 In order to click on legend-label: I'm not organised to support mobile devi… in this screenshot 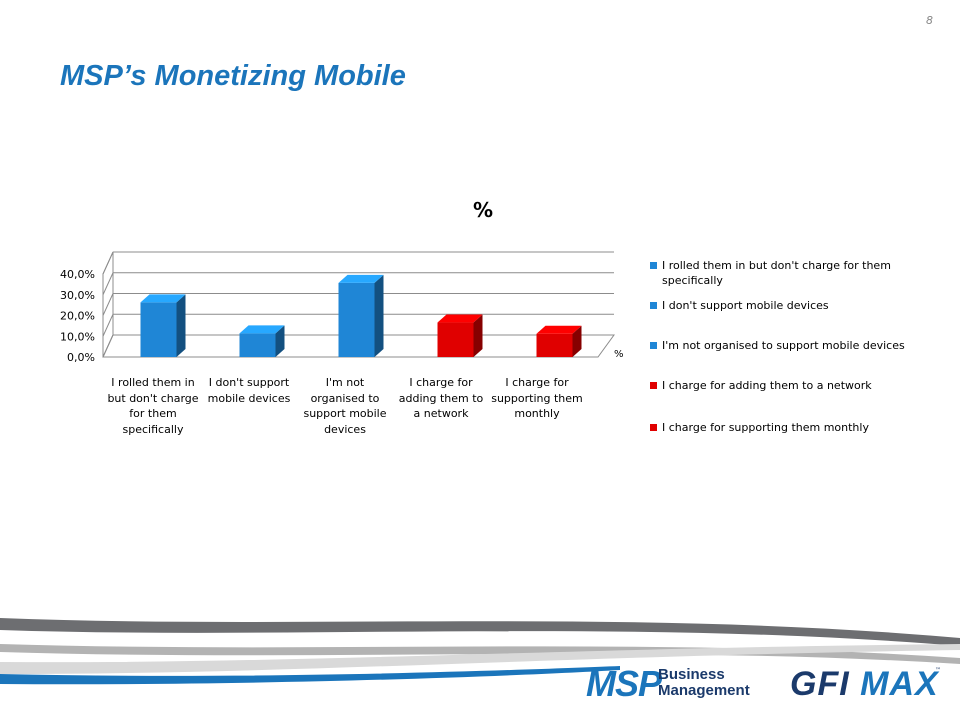, I will do `click(783, 345)`.